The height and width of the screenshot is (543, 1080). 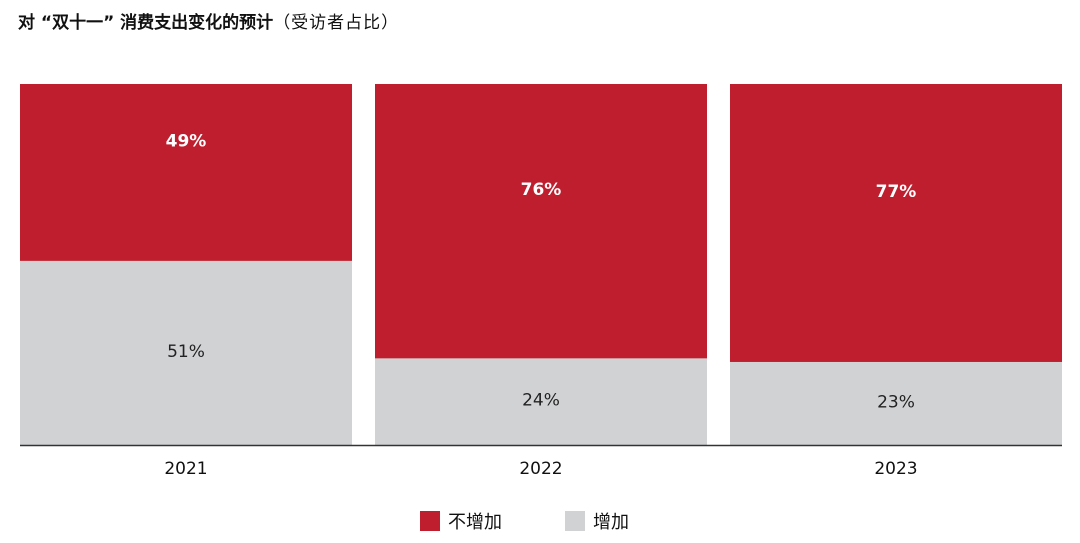 I want to click on legend-label-increase: 增加, so click(x=611, y=522).